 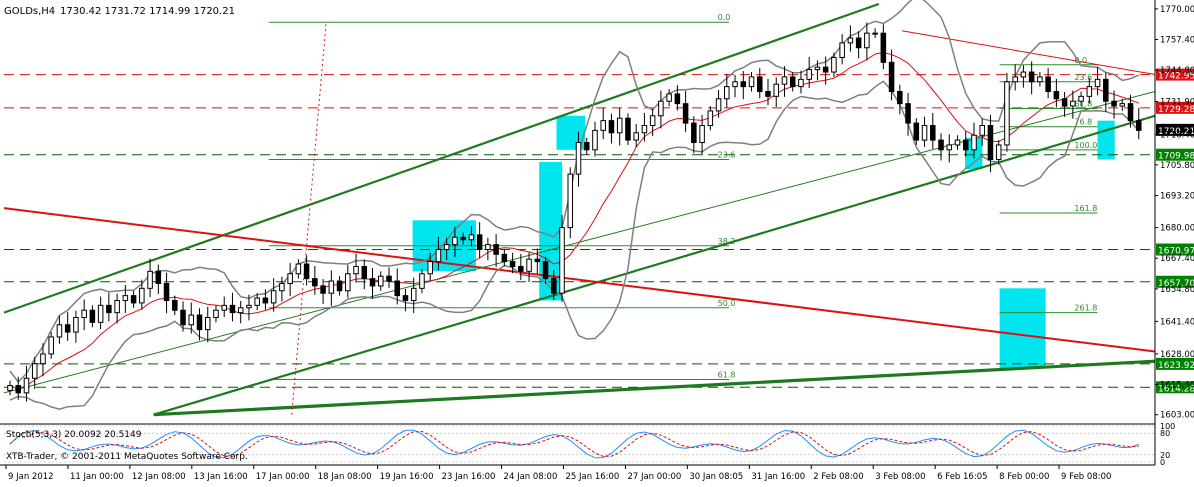 What do you see at coordinates (900, 477) in the screenshot?
I see `x-tick-label: 3 Feb 08:00` at bounding box center [900, 477].